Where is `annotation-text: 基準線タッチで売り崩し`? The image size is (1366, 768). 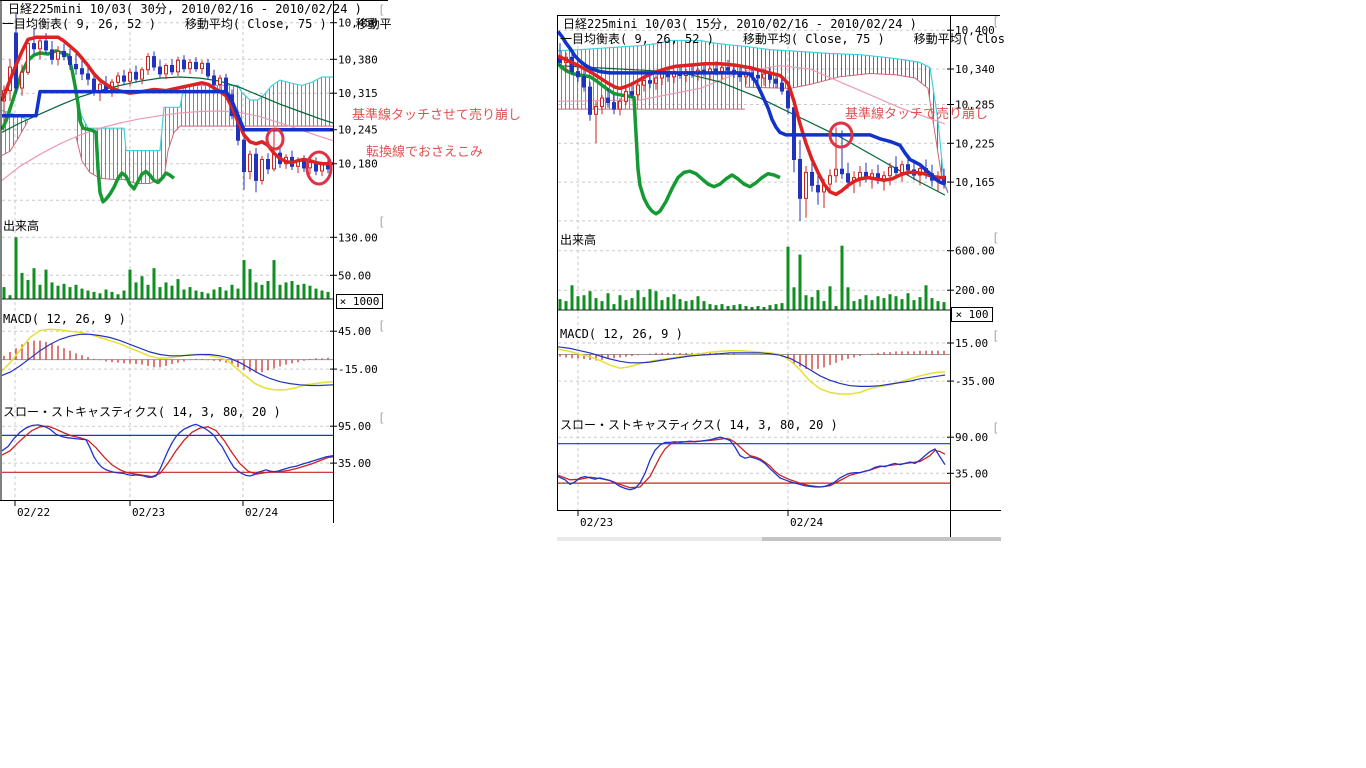 annotation-text: 基準線タッチで売り崩し is located at coordinates (917, 114).